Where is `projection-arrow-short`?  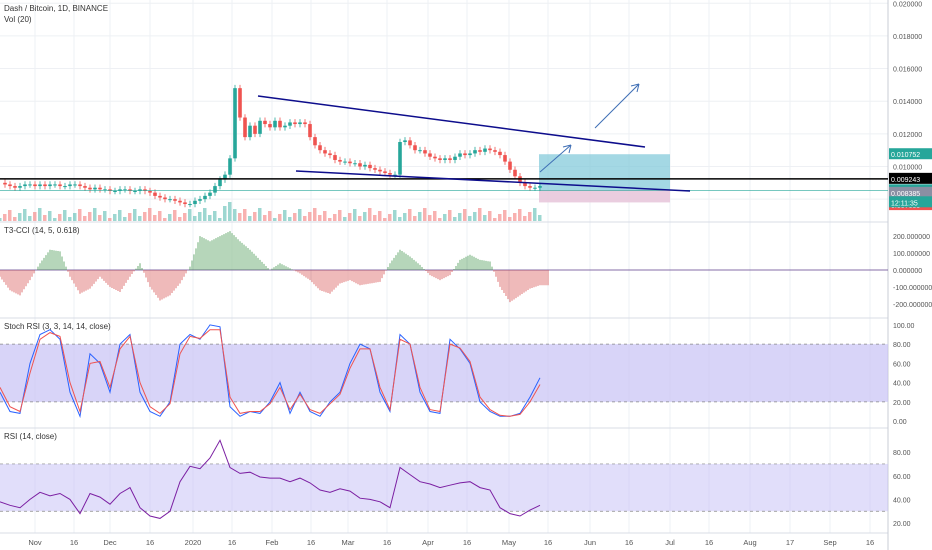 projection-arrow-short is located at coordinates (555, 158).